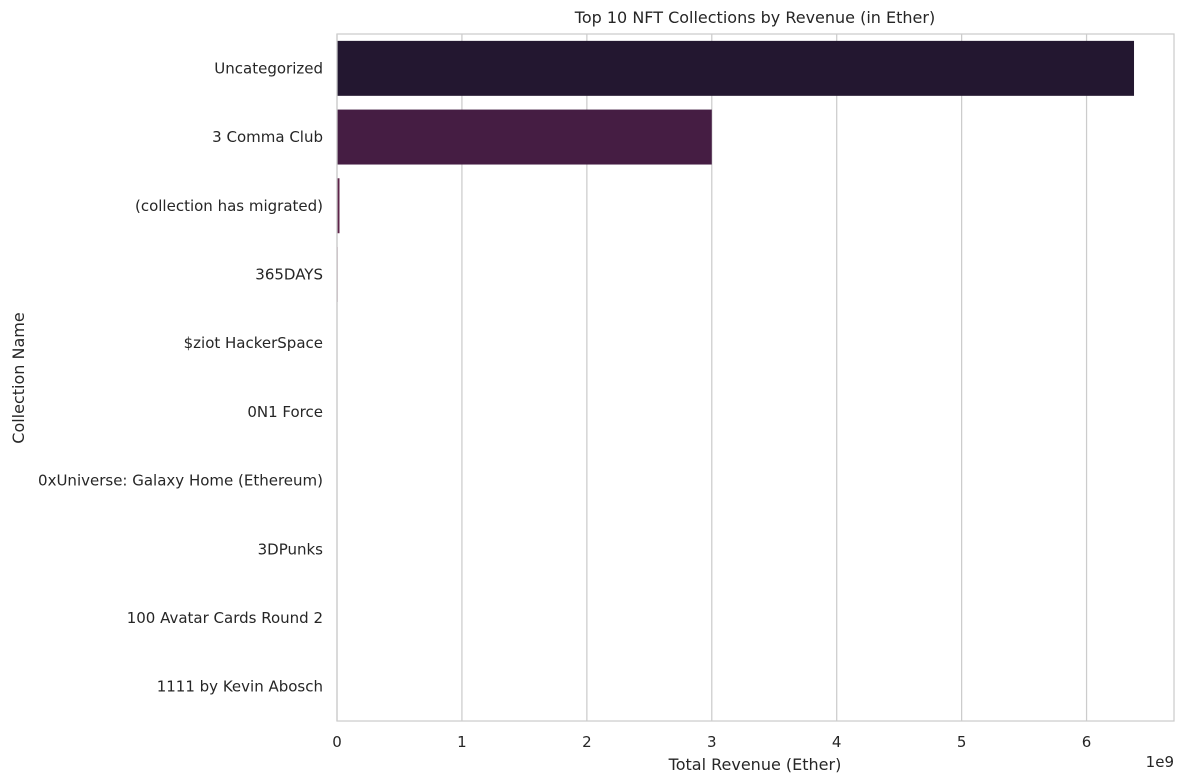  What do you see at coordinates (587, 742) in the screenshot?
I see `x-tick-label: 2` at bounding box center [587, 742].